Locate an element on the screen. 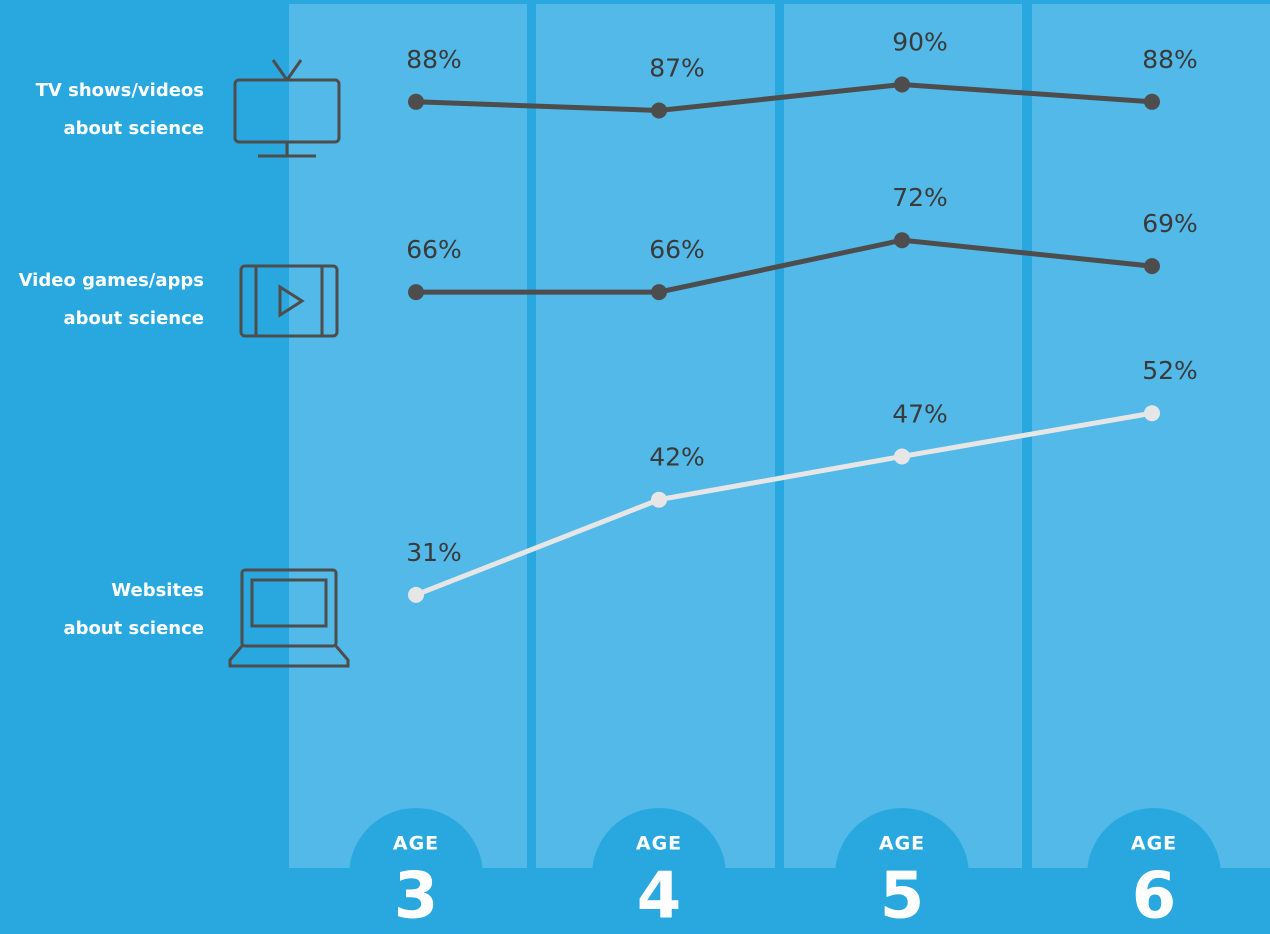 This screenshot has height=934, width=1270. age-value: 3 is located at coordinates (416, 897).